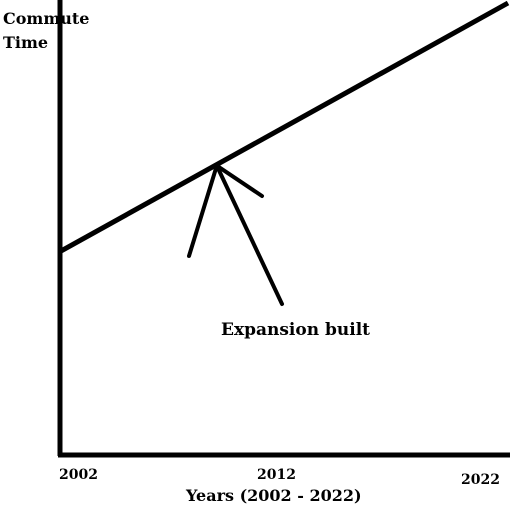  I want to click on y-axis-label-line-2: Time, so click(26, 42).